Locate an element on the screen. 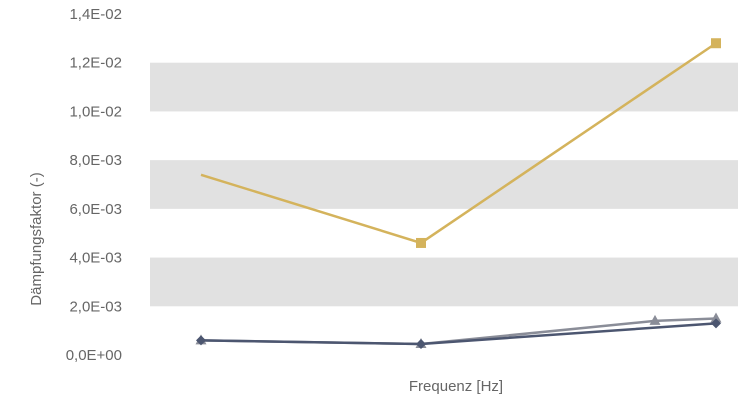 The width and height of the screenshot is (738, 401). y-tick-label: 4,0E-03 is located at coordinates (95, 258).